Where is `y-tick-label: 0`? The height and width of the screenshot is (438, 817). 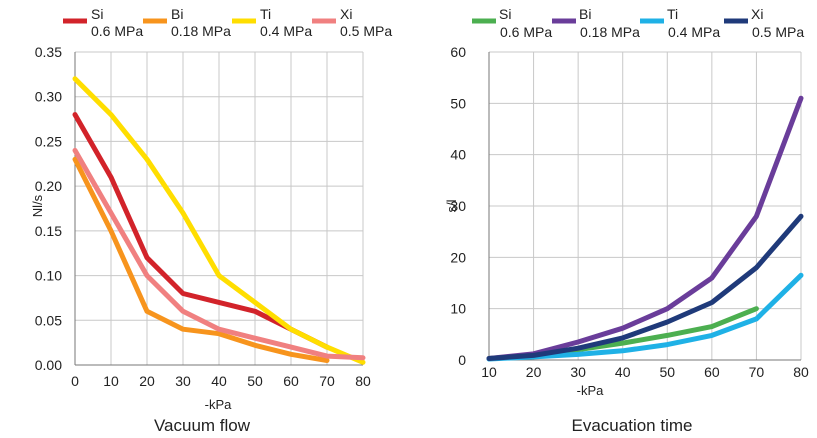 y-tick-label: 0 is located at coordinates (462, 360).